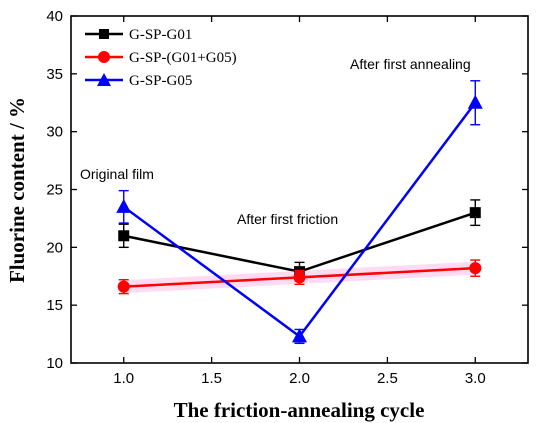  I want to click on legend: G-SP-G01 G-SP-(G01+G05) G-SP-G05, so click(161, 58).